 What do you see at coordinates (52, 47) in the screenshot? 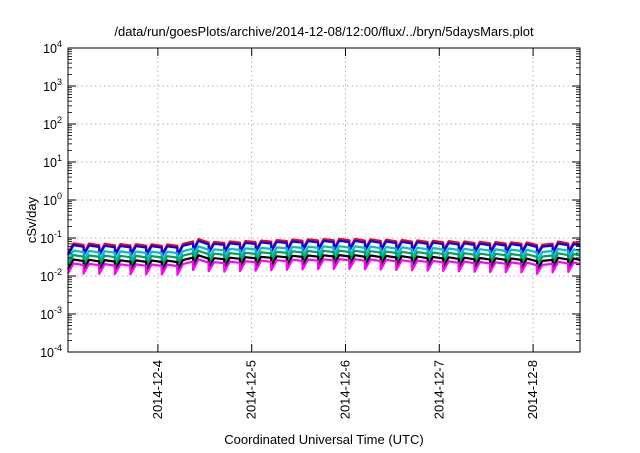
I see `y-tick-label: 10⁴` at bounding box center [52, 47].